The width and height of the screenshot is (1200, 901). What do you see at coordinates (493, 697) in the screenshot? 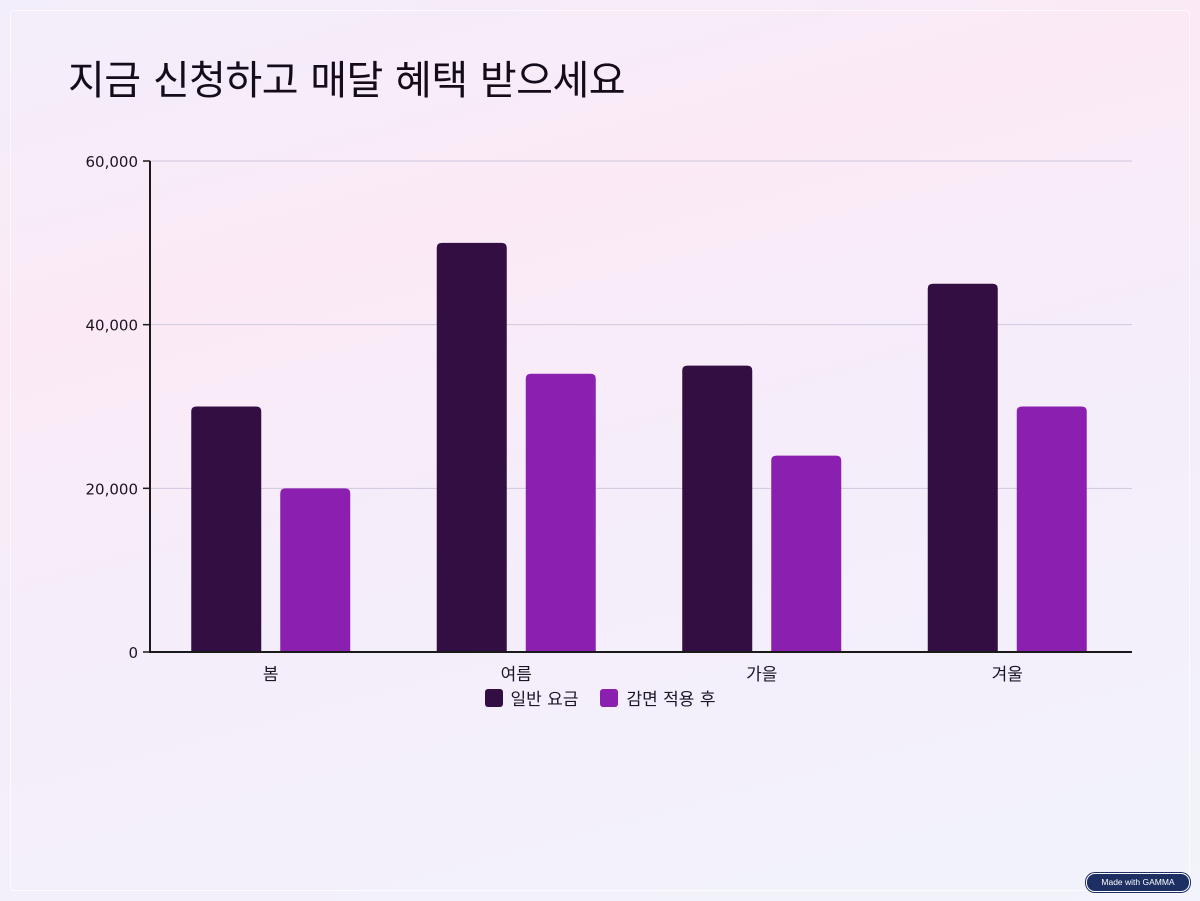
I see `legend-swatch-regular` at bounding box center [493, 697].